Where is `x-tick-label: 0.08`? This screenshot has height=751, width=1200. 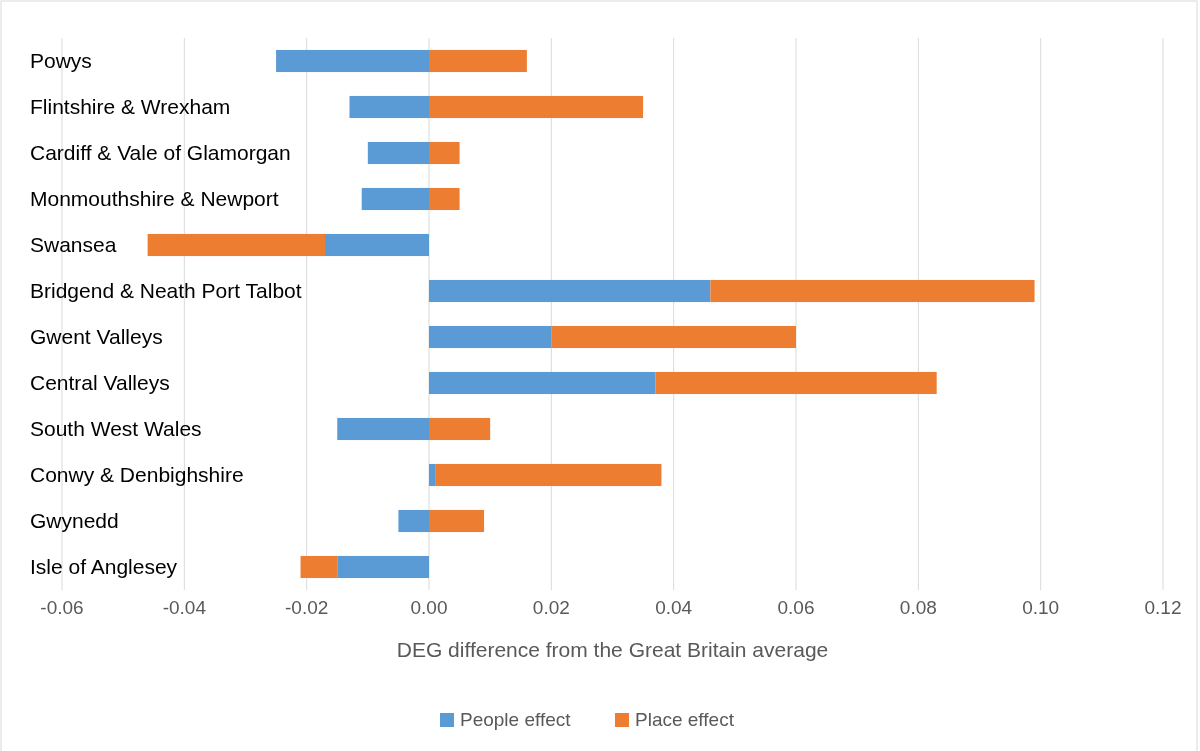 x-tick-label: 0.08 is located at coordinates (918, 607).